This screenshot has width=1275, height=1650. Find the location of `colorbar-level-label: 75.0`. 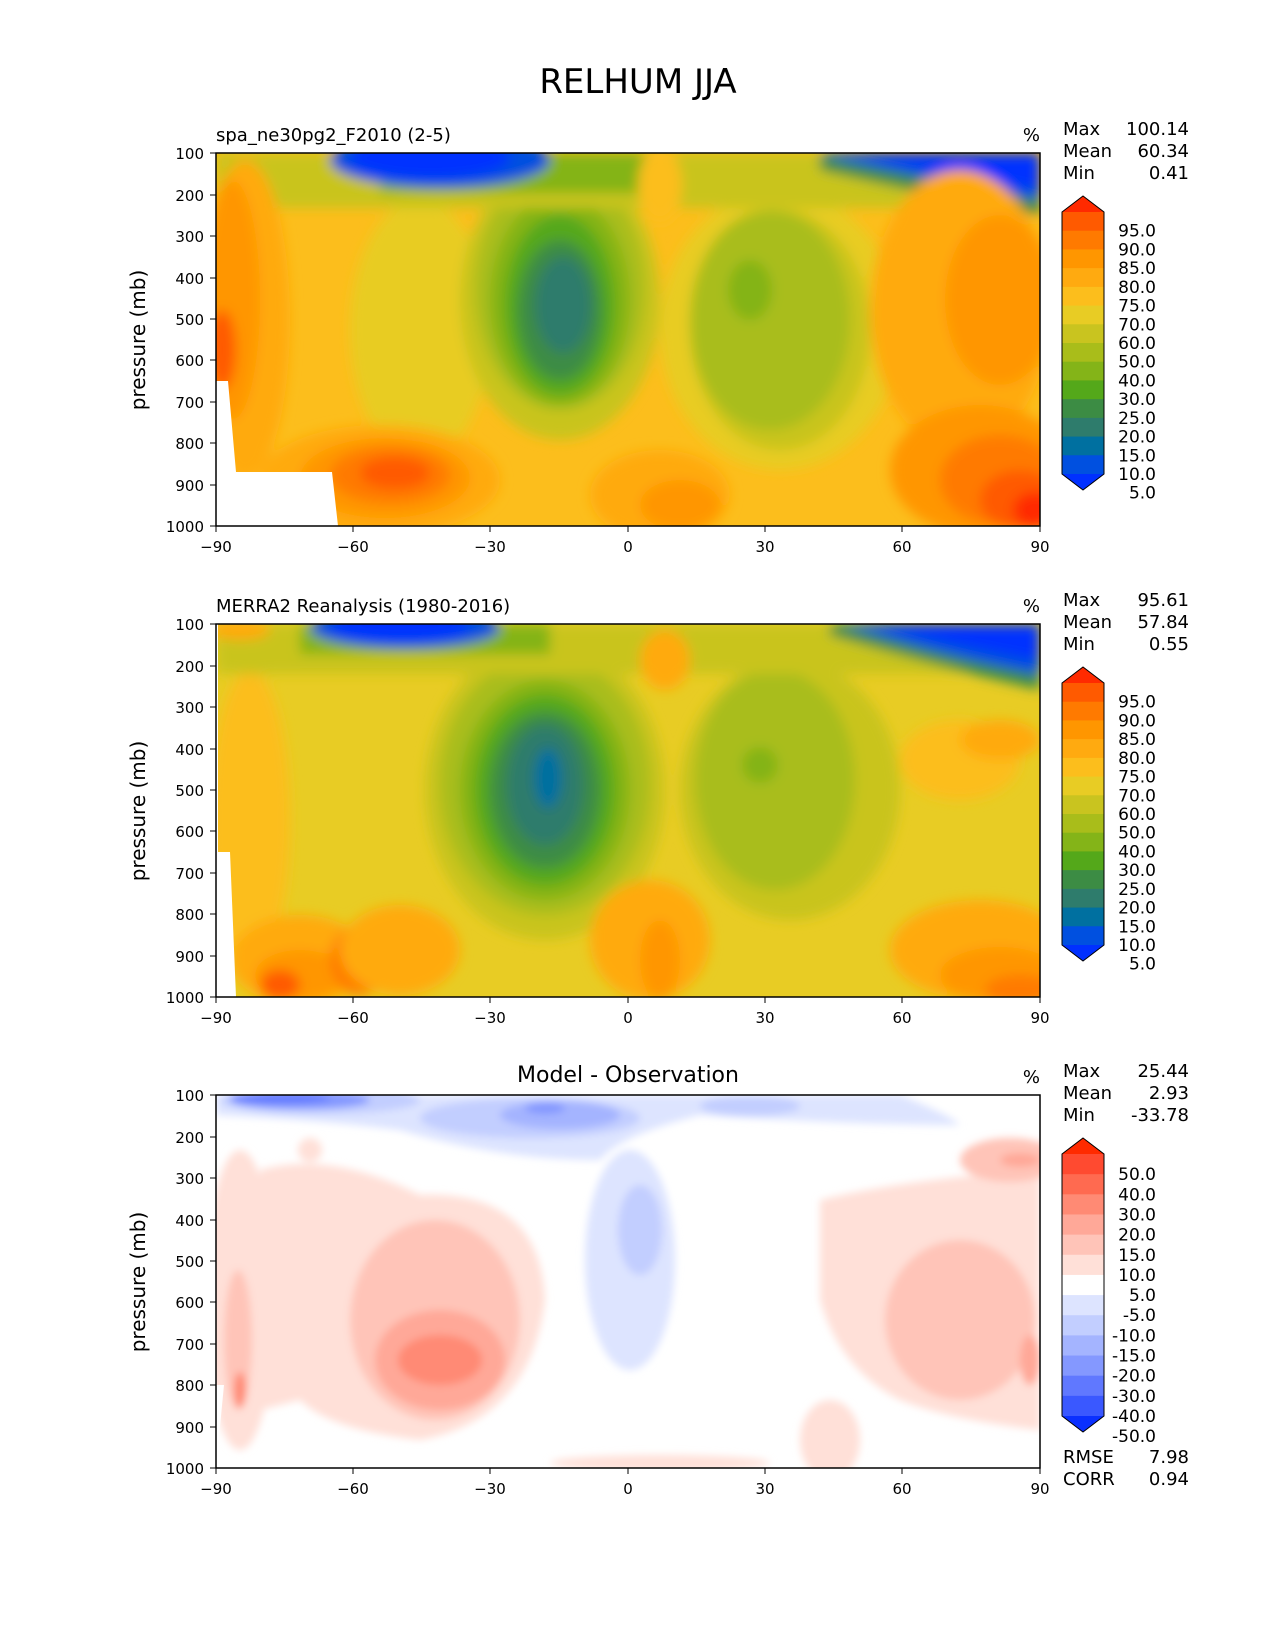

colorbar-level-label: 75.0 is located at coordinates (1137, 778).